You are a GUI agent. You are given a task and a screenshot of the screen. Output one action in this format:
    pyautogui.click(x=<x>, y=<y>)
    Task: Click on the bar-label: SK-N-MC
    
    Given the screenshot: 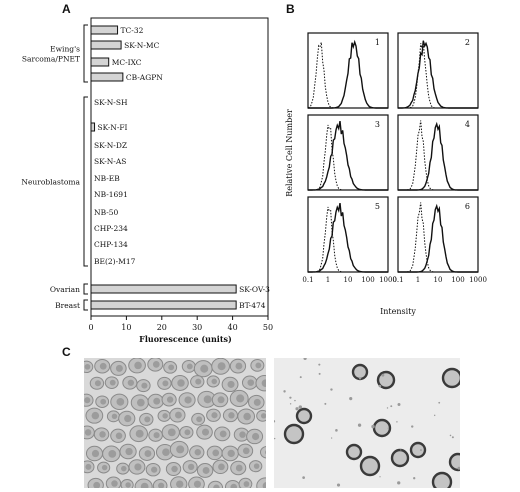 What is the action you would take?
    pyautogui.click(x=142, y=45)
    